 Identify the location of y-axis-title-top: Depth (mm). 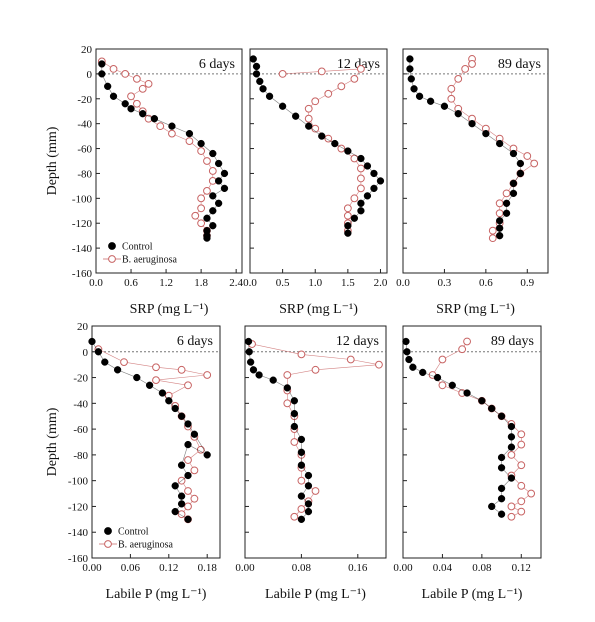
(52, 160).